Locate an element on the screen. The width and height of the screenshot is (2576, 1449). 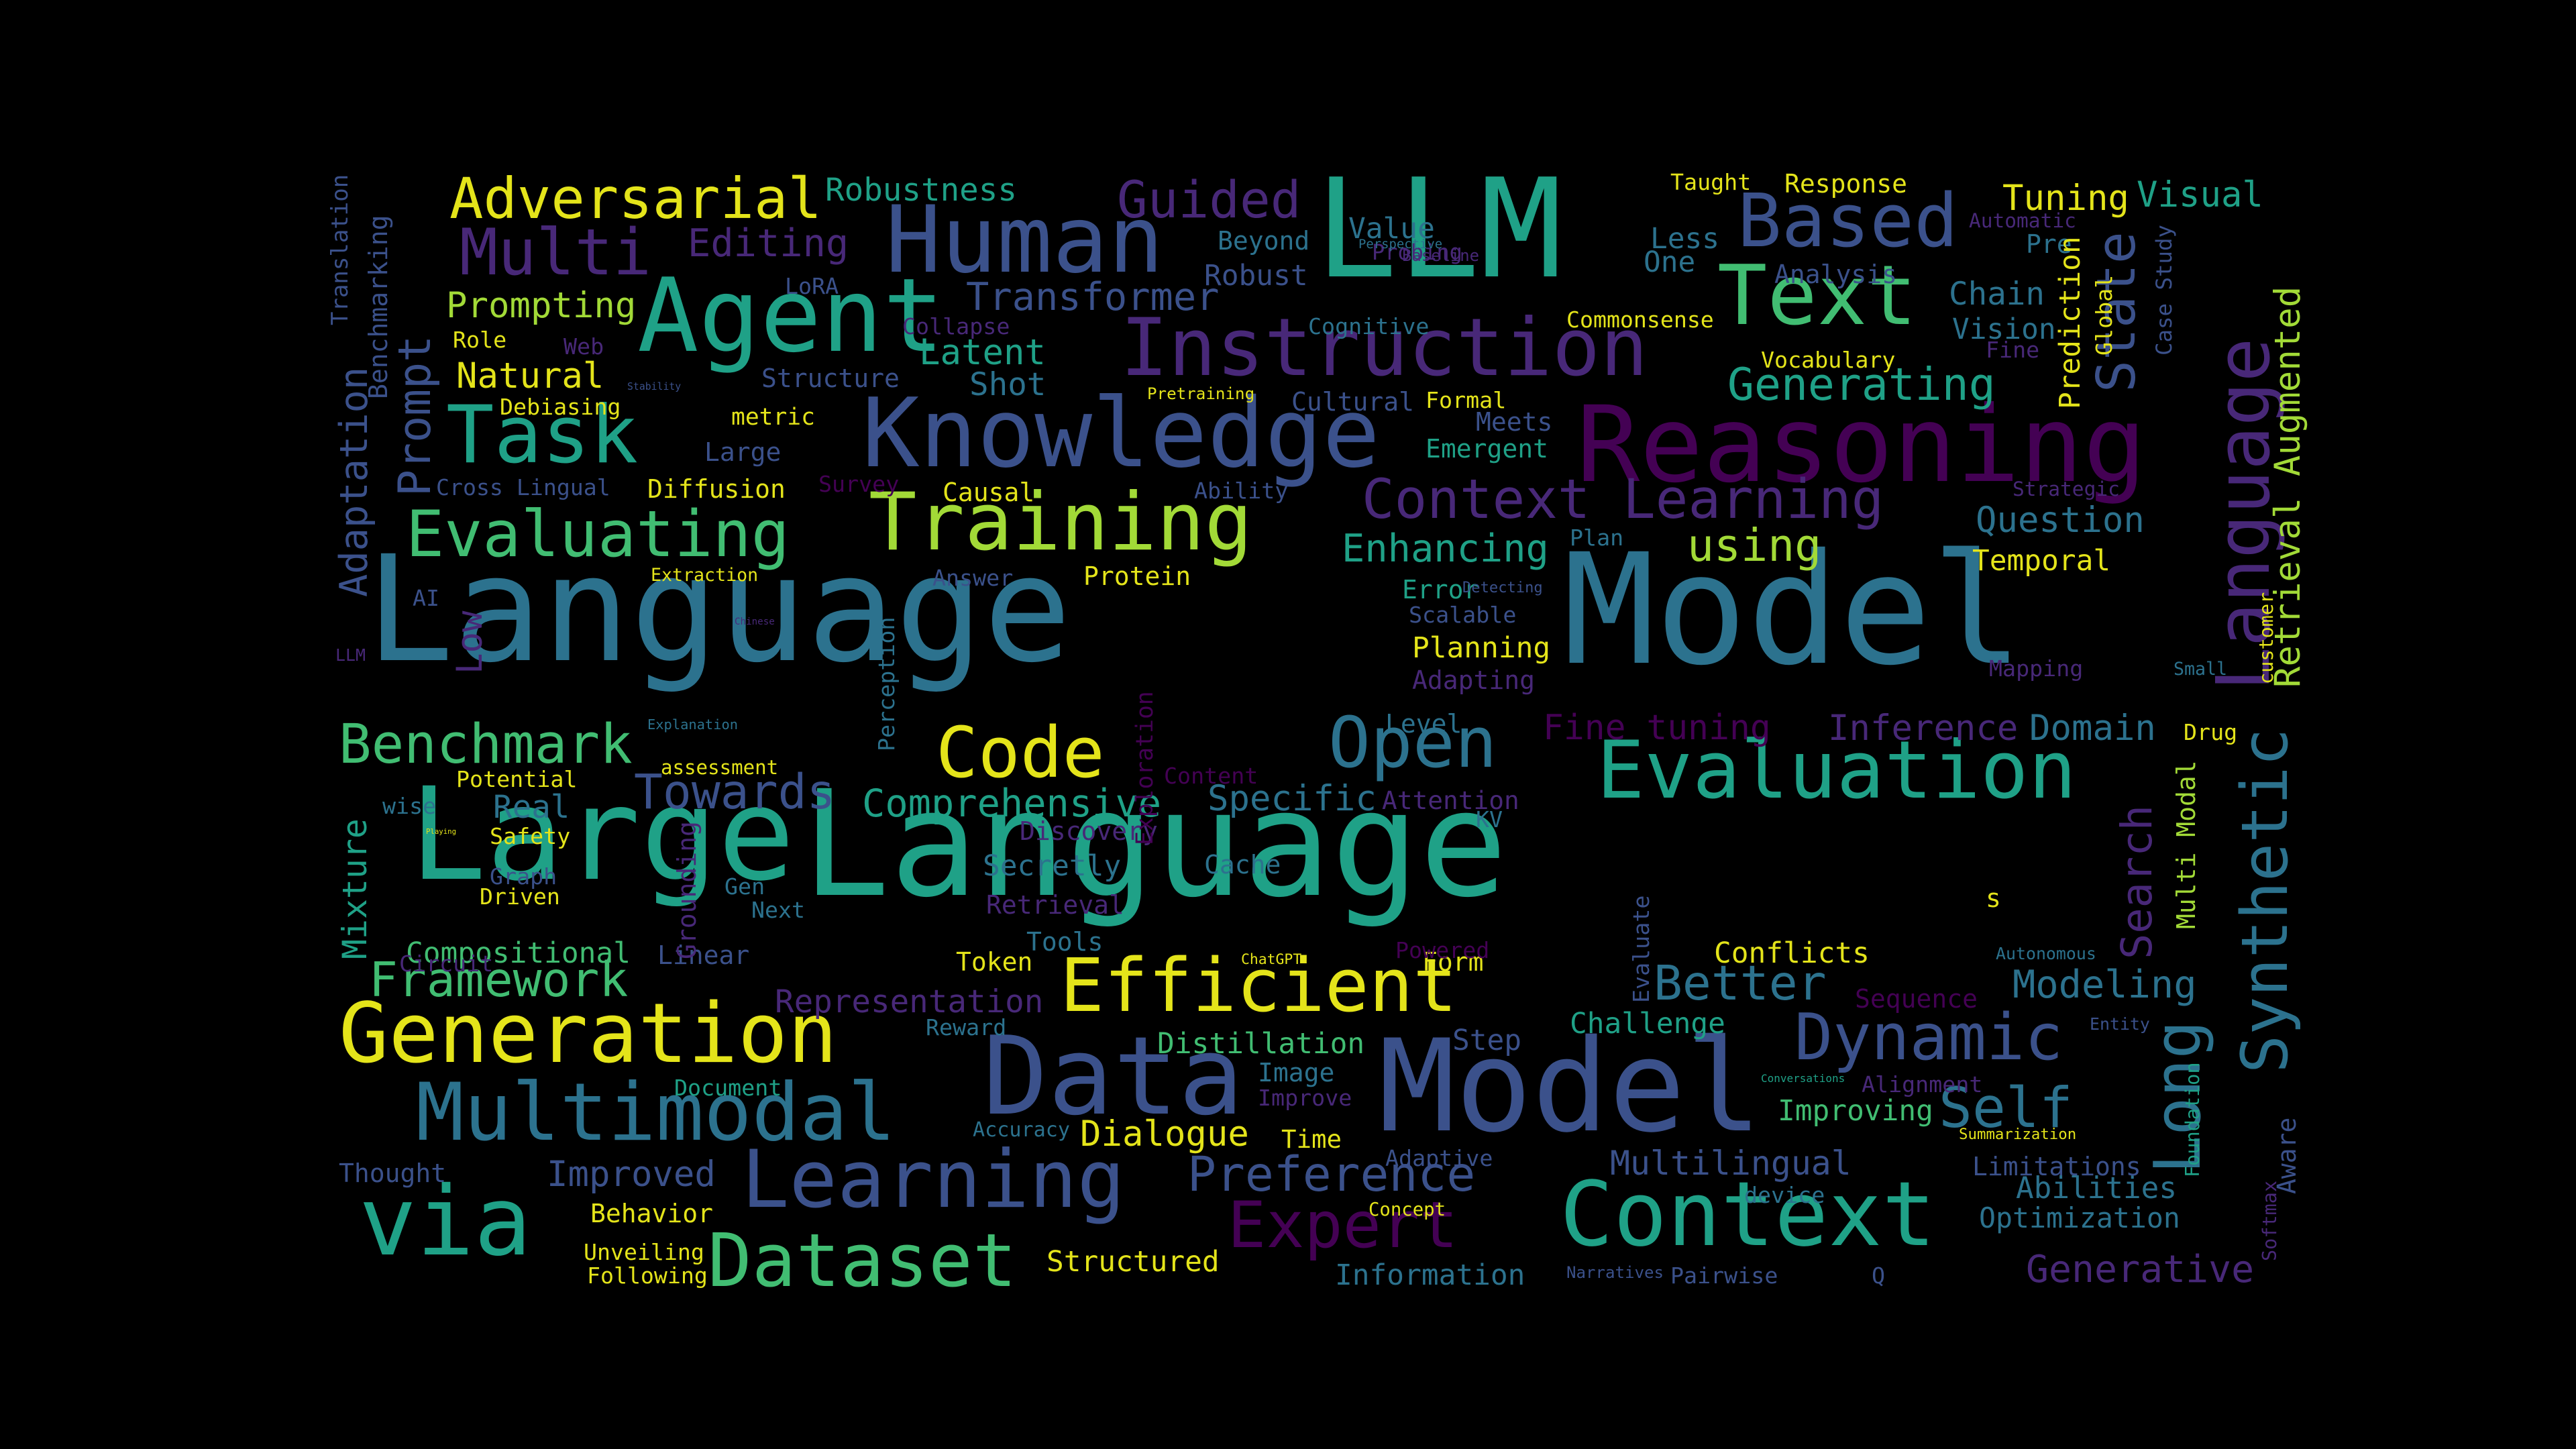
word-cloud-word: Improving is located at coordinates (1855, 1111).